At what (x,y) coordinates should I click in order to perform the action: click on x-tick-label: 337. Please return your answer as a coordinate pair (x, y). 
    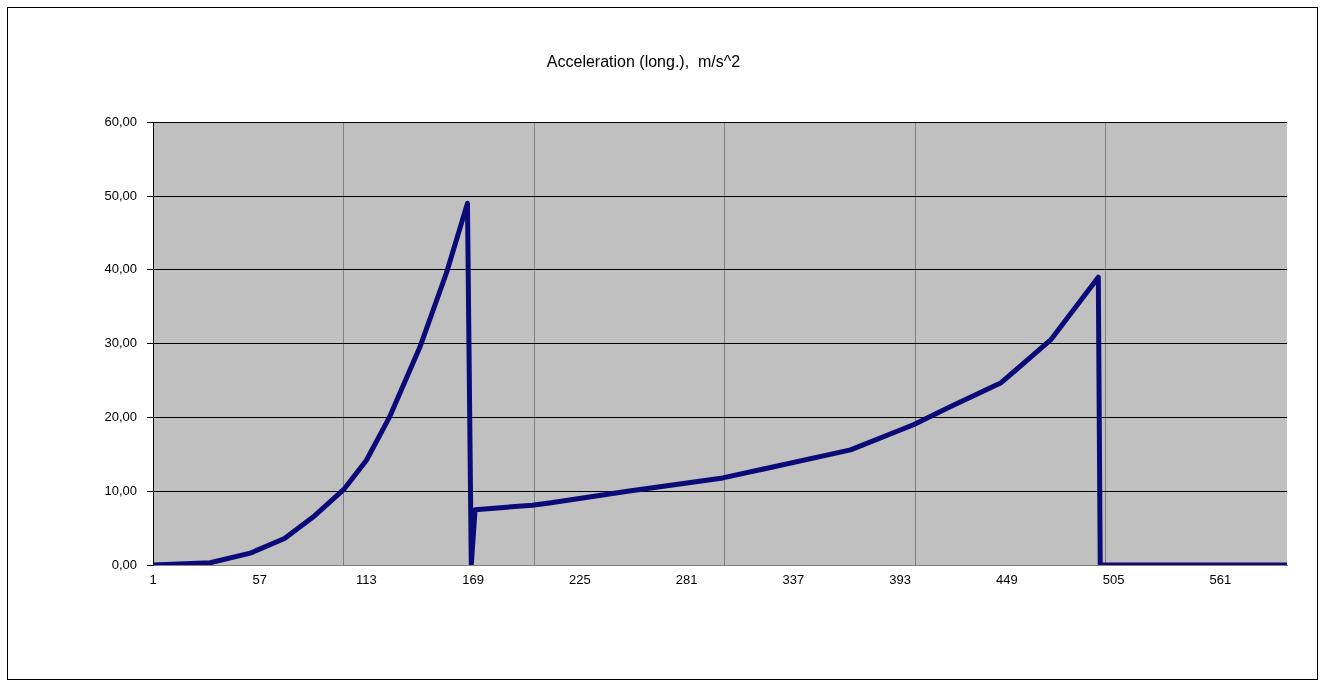
    Looking at the image, I should click on (793, 580).